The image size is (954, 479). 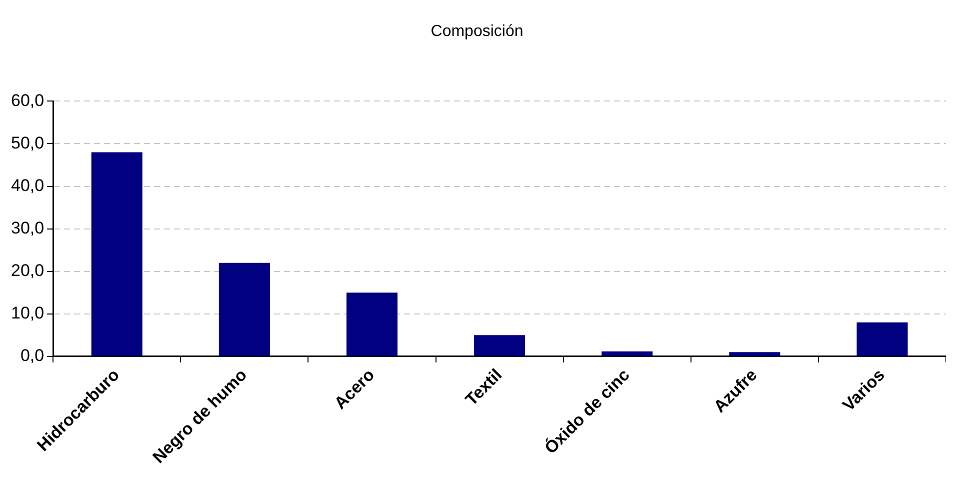 What do you see at coordinates (27, 270) in the screenshot?
I see `y-tick-label: 20,0` at bounding box center [27, 270].